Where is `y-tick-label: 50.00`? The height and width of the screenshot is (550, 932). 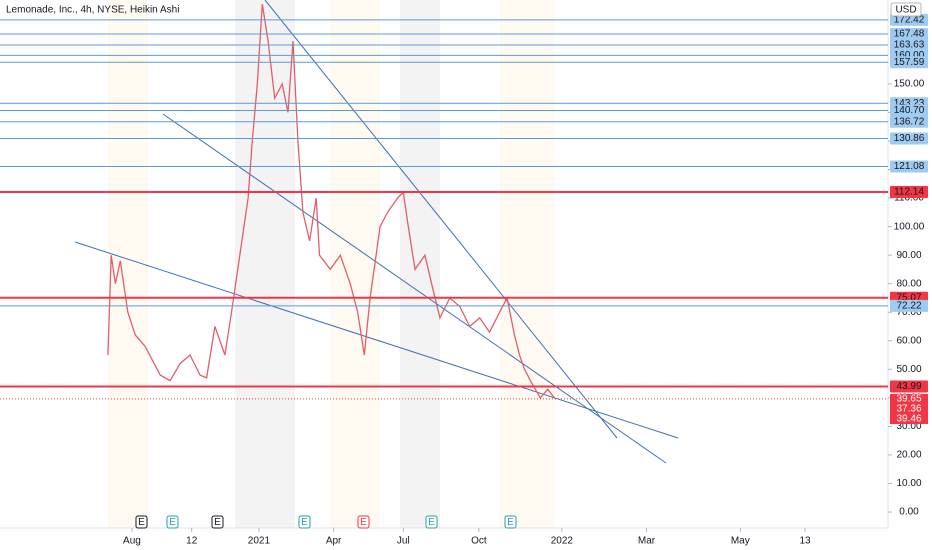
y-tick-label: 50.00 is located at coordinates (908, 369).